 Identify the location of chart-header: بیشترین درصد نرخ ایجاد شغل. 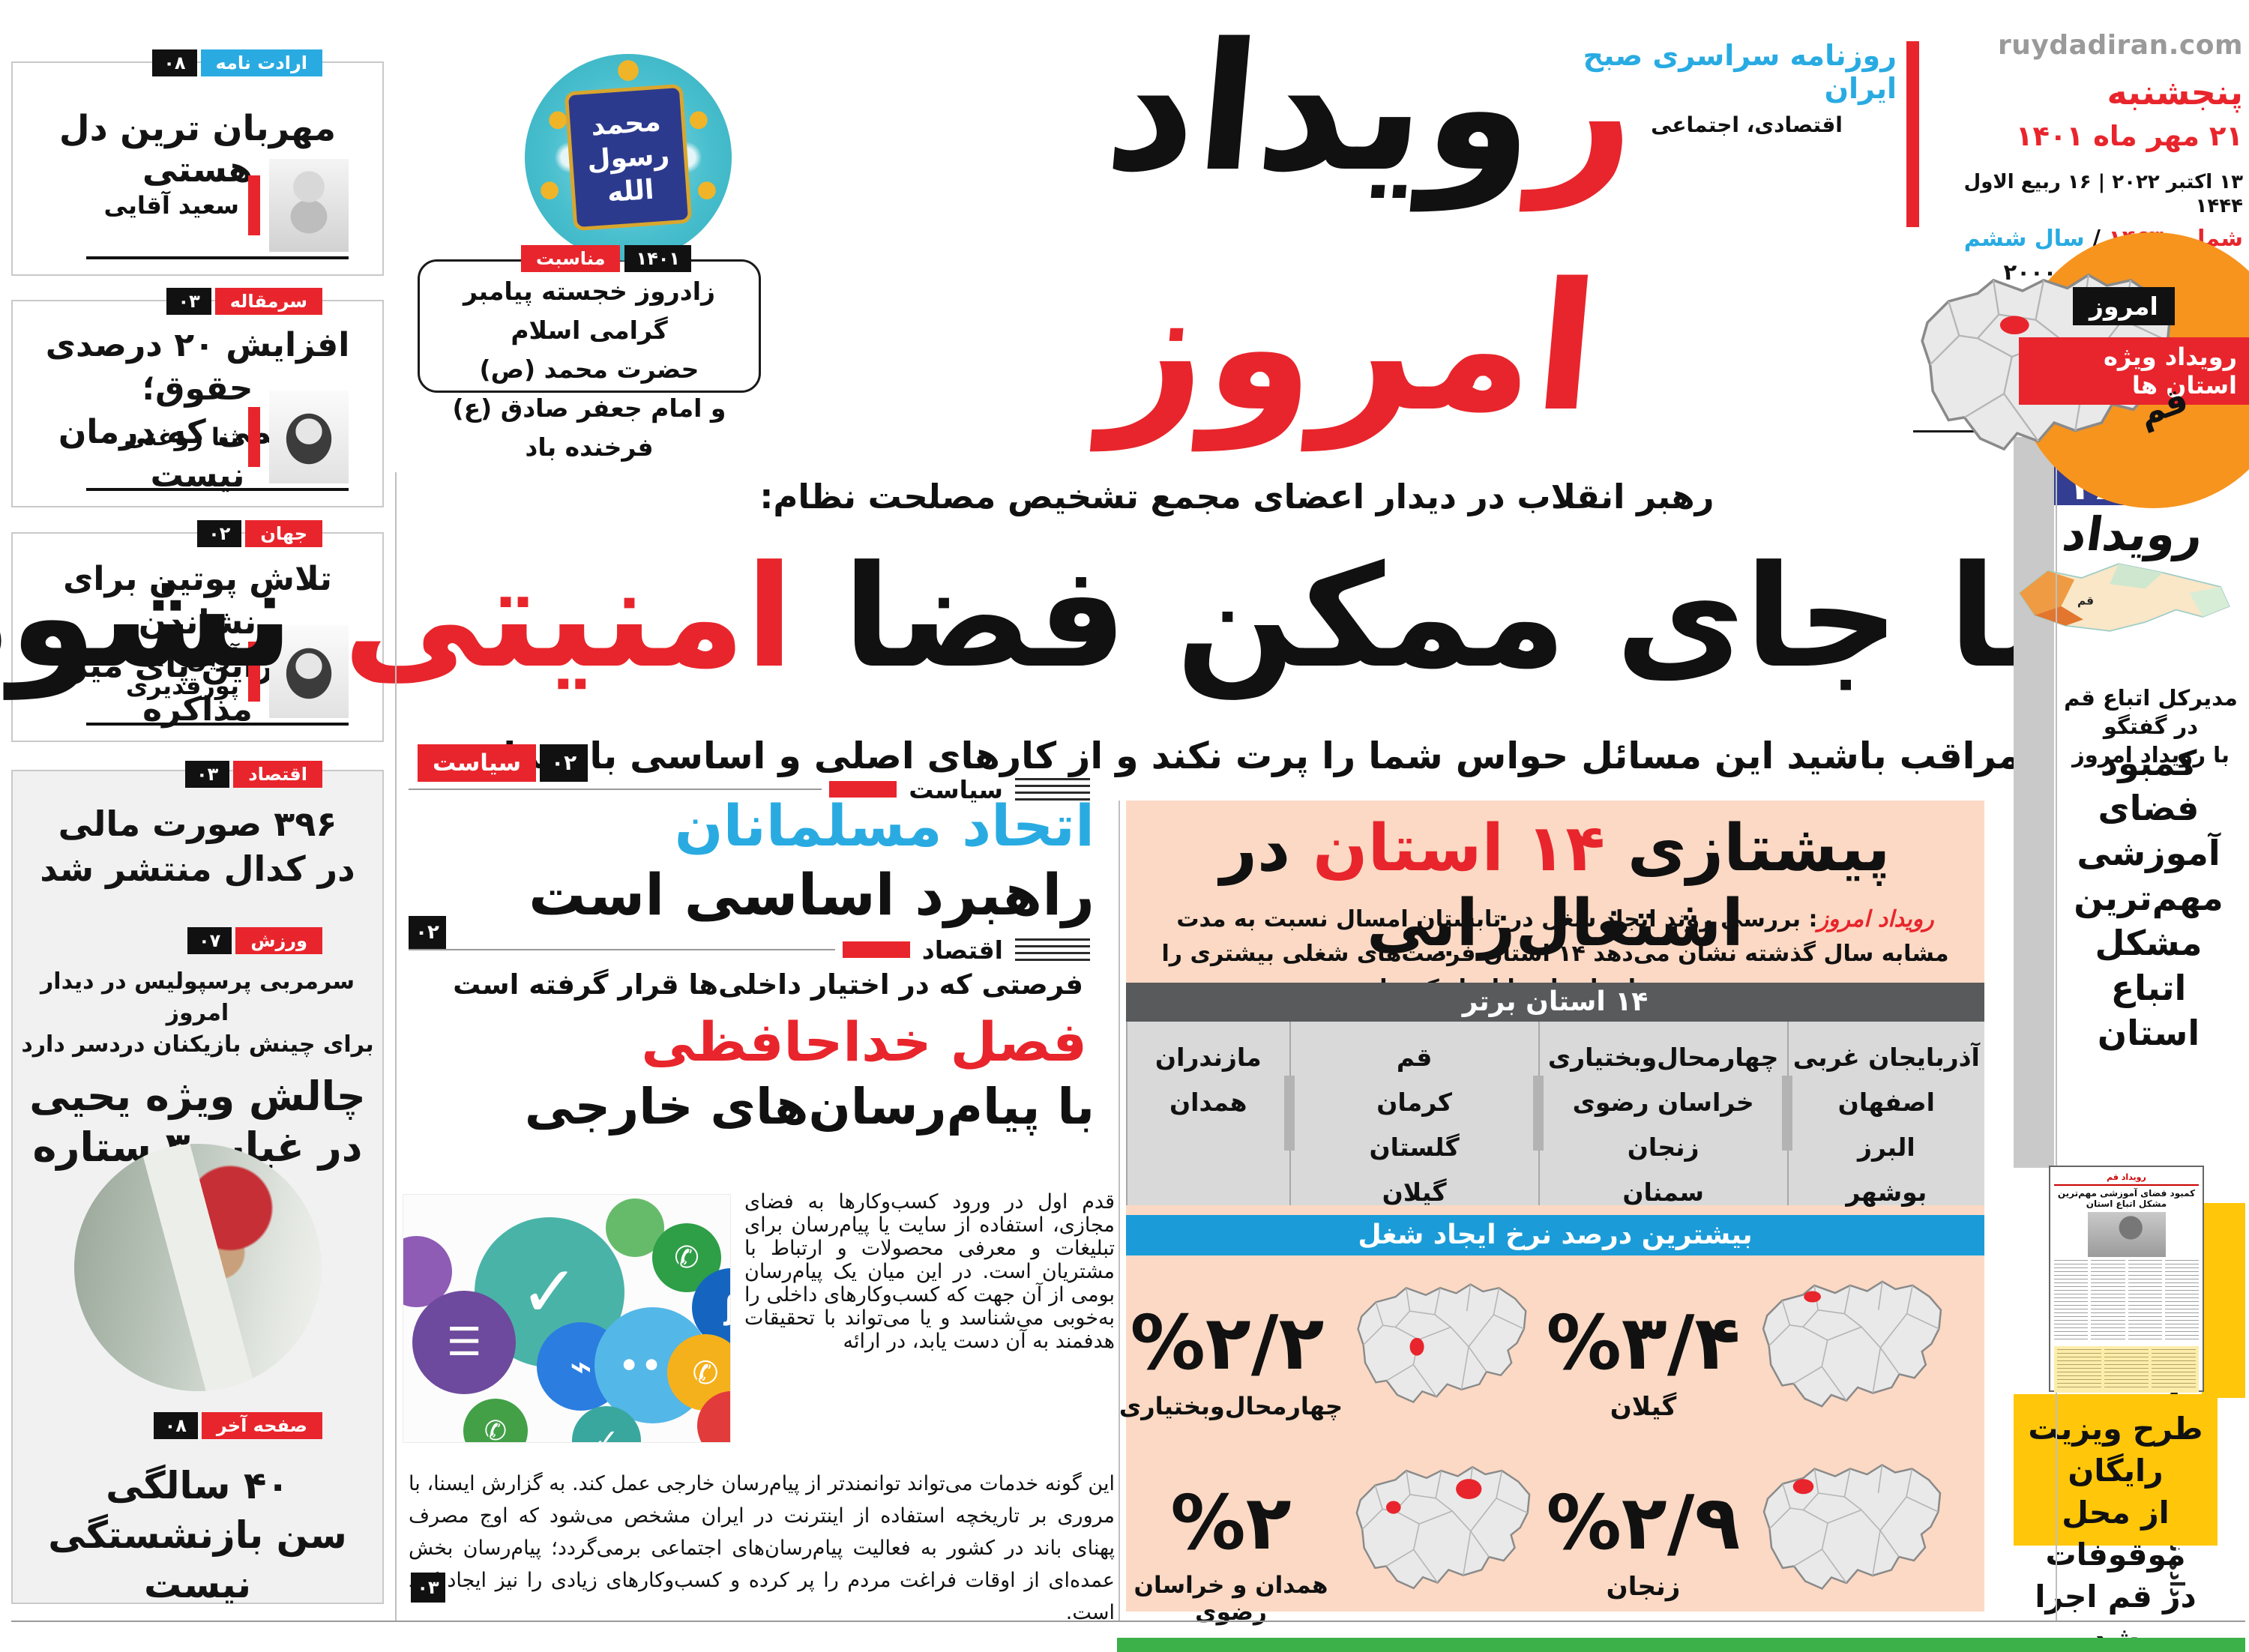
(1555, 1235).